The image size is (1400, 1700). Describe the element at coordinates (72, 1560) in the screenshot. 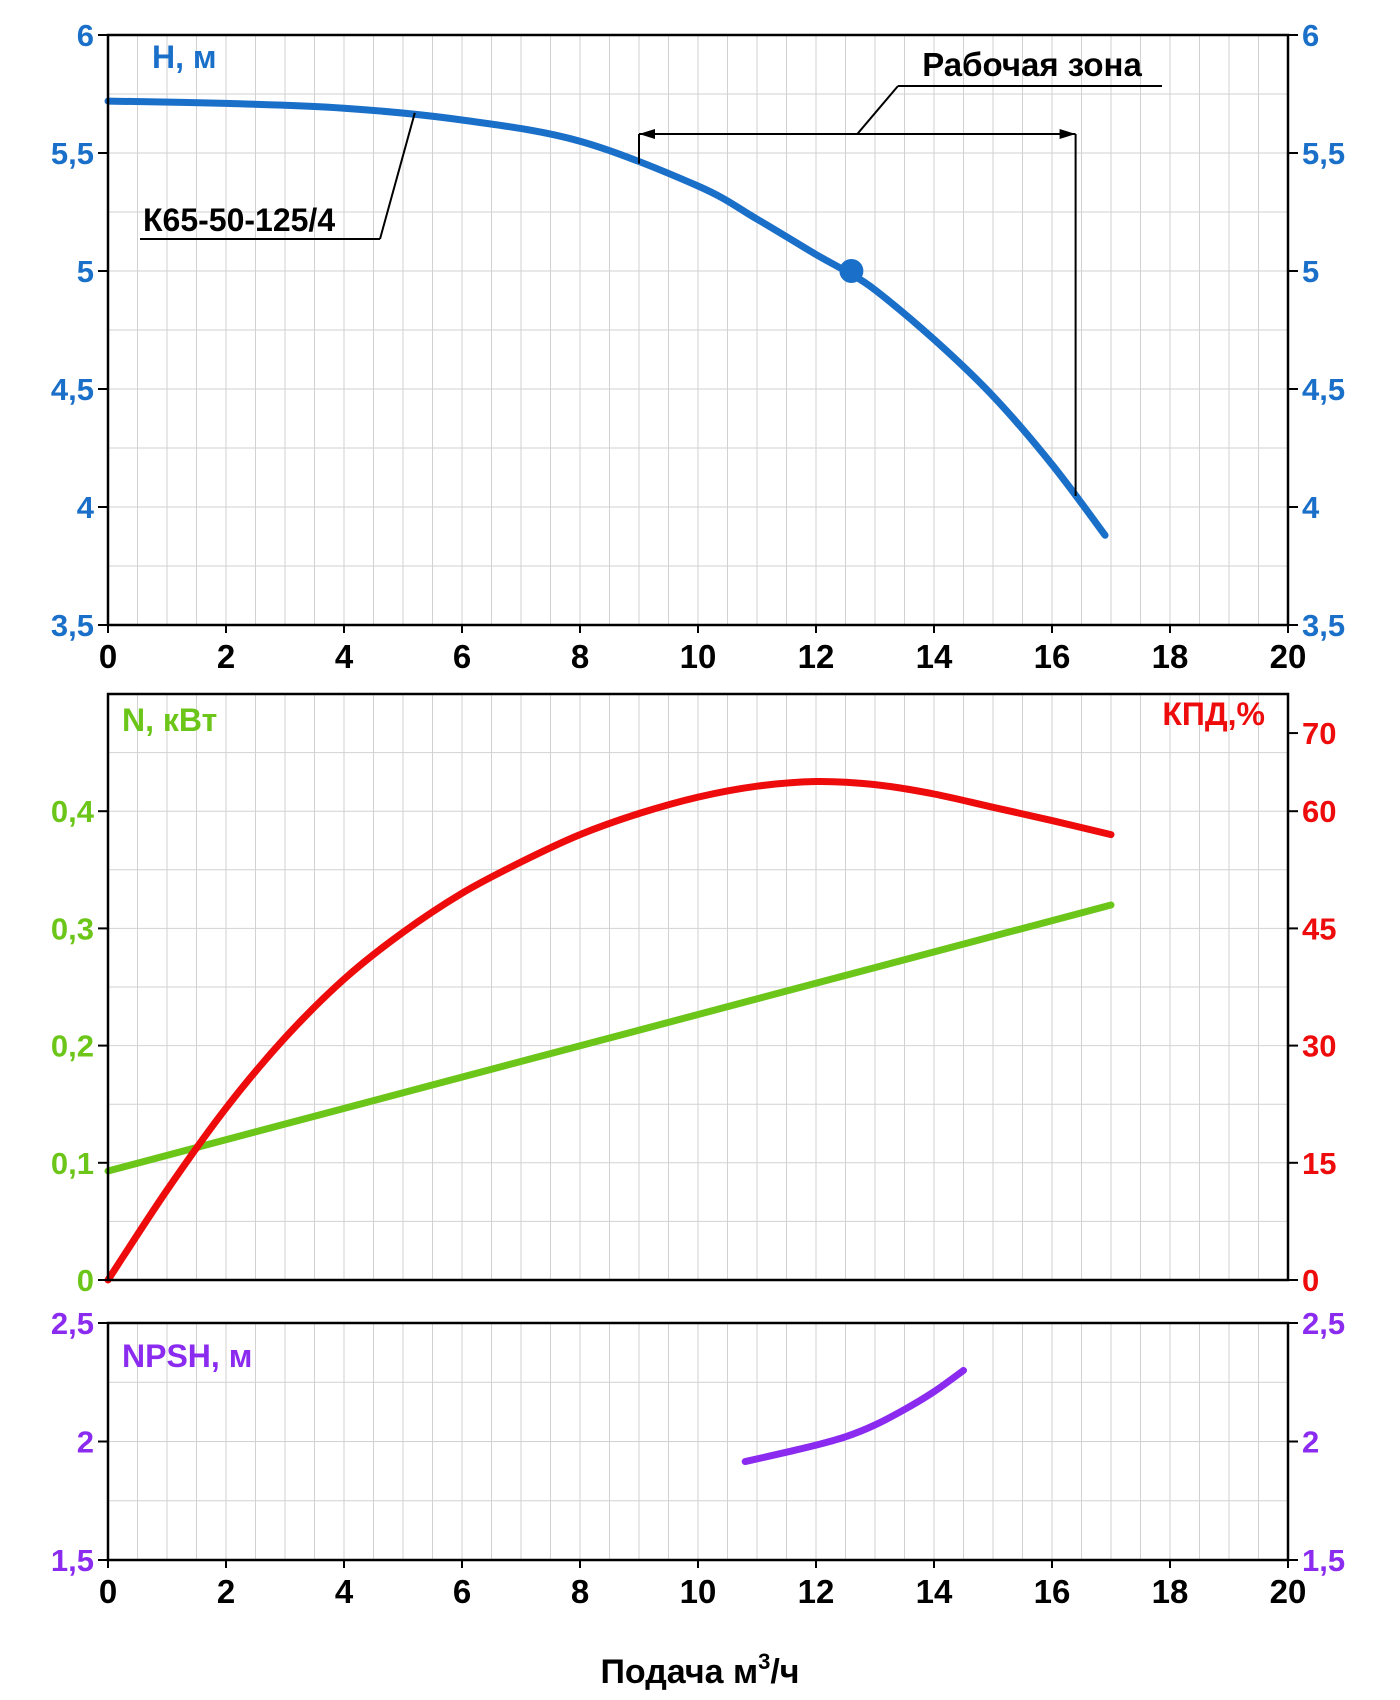

I see `npsh-y-tick-label-left: 1,5` at that location.